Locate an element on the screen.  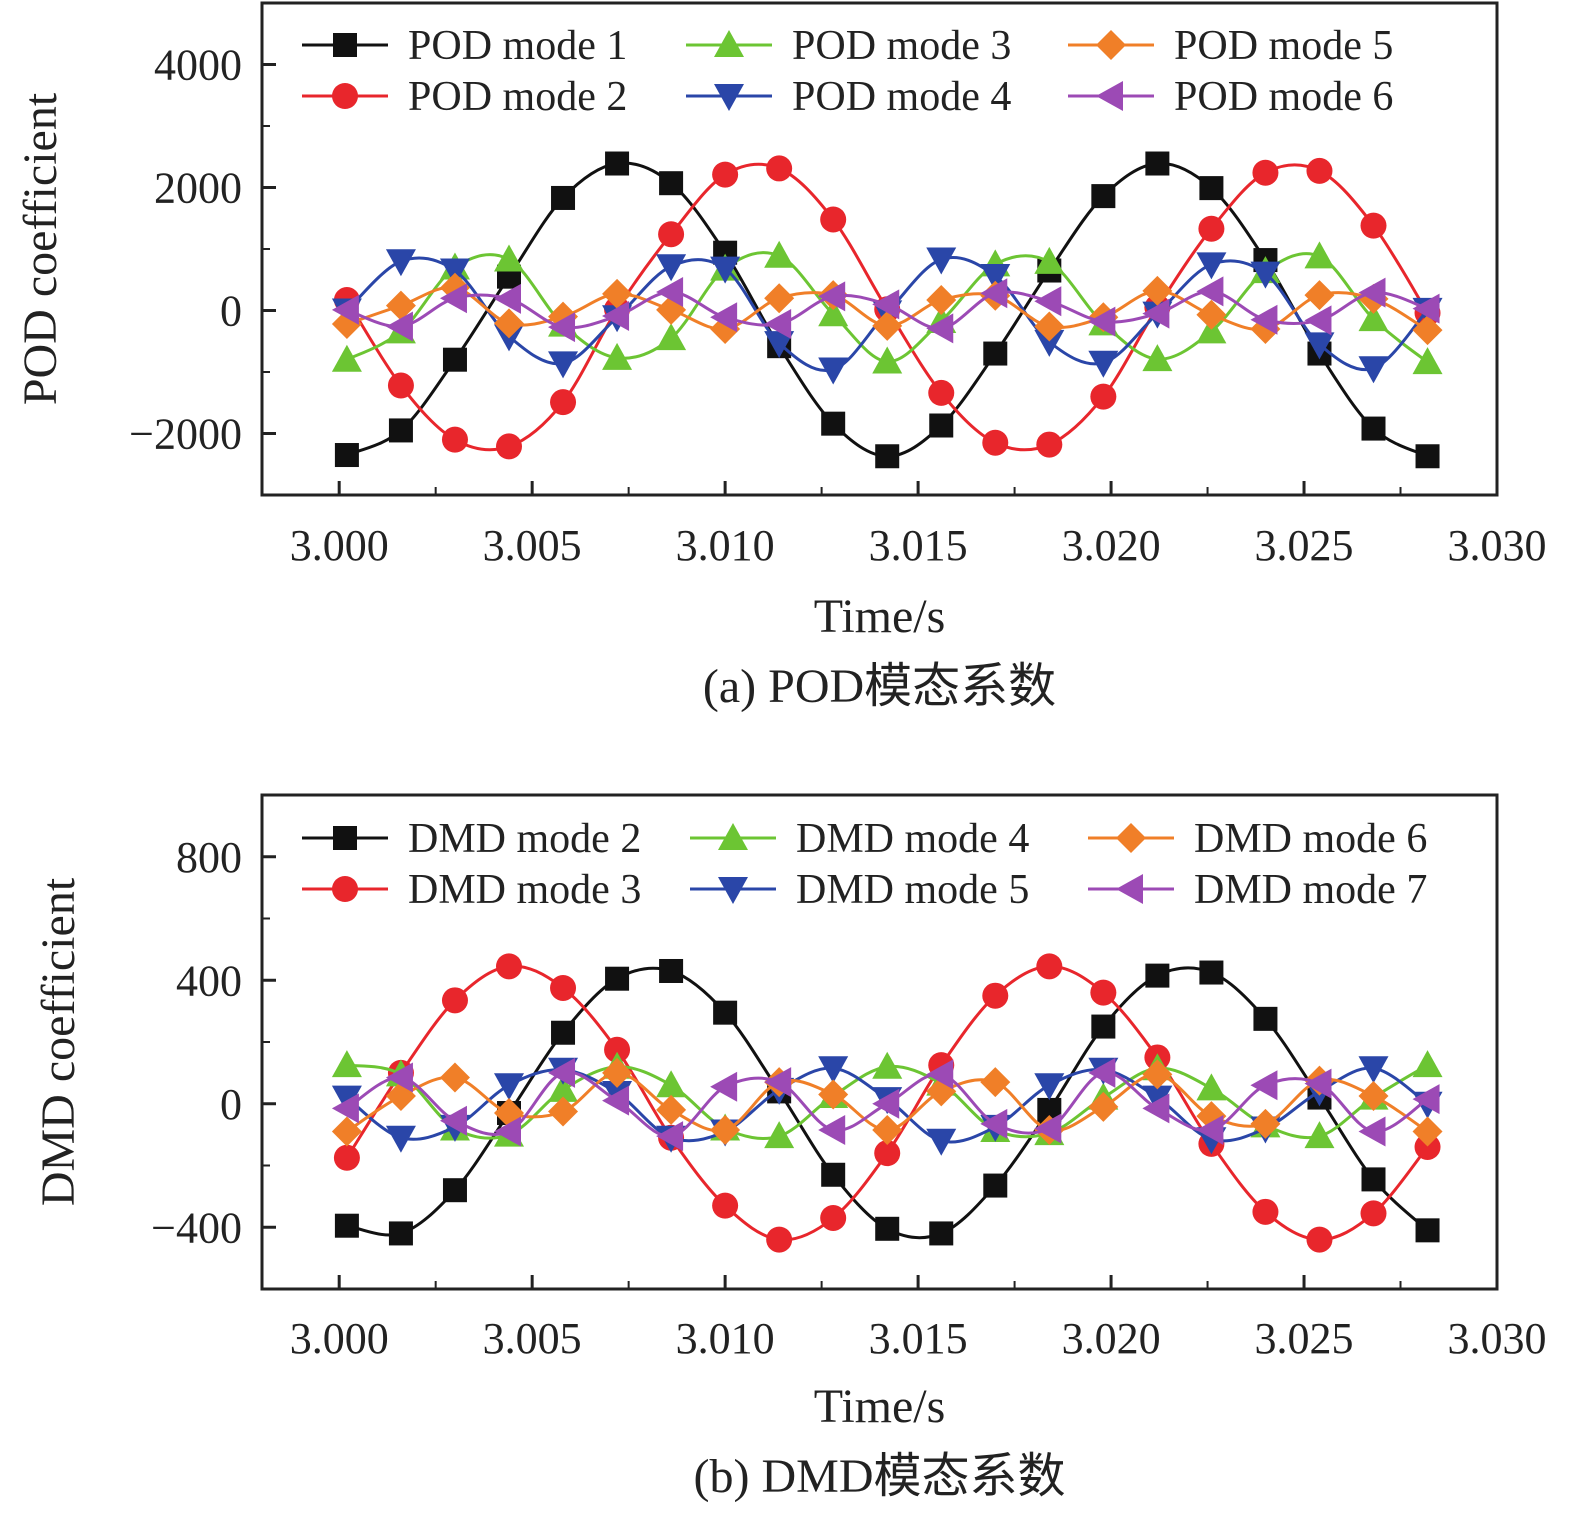
y-tick-label: 2000 is located at coordinates (198, 188).